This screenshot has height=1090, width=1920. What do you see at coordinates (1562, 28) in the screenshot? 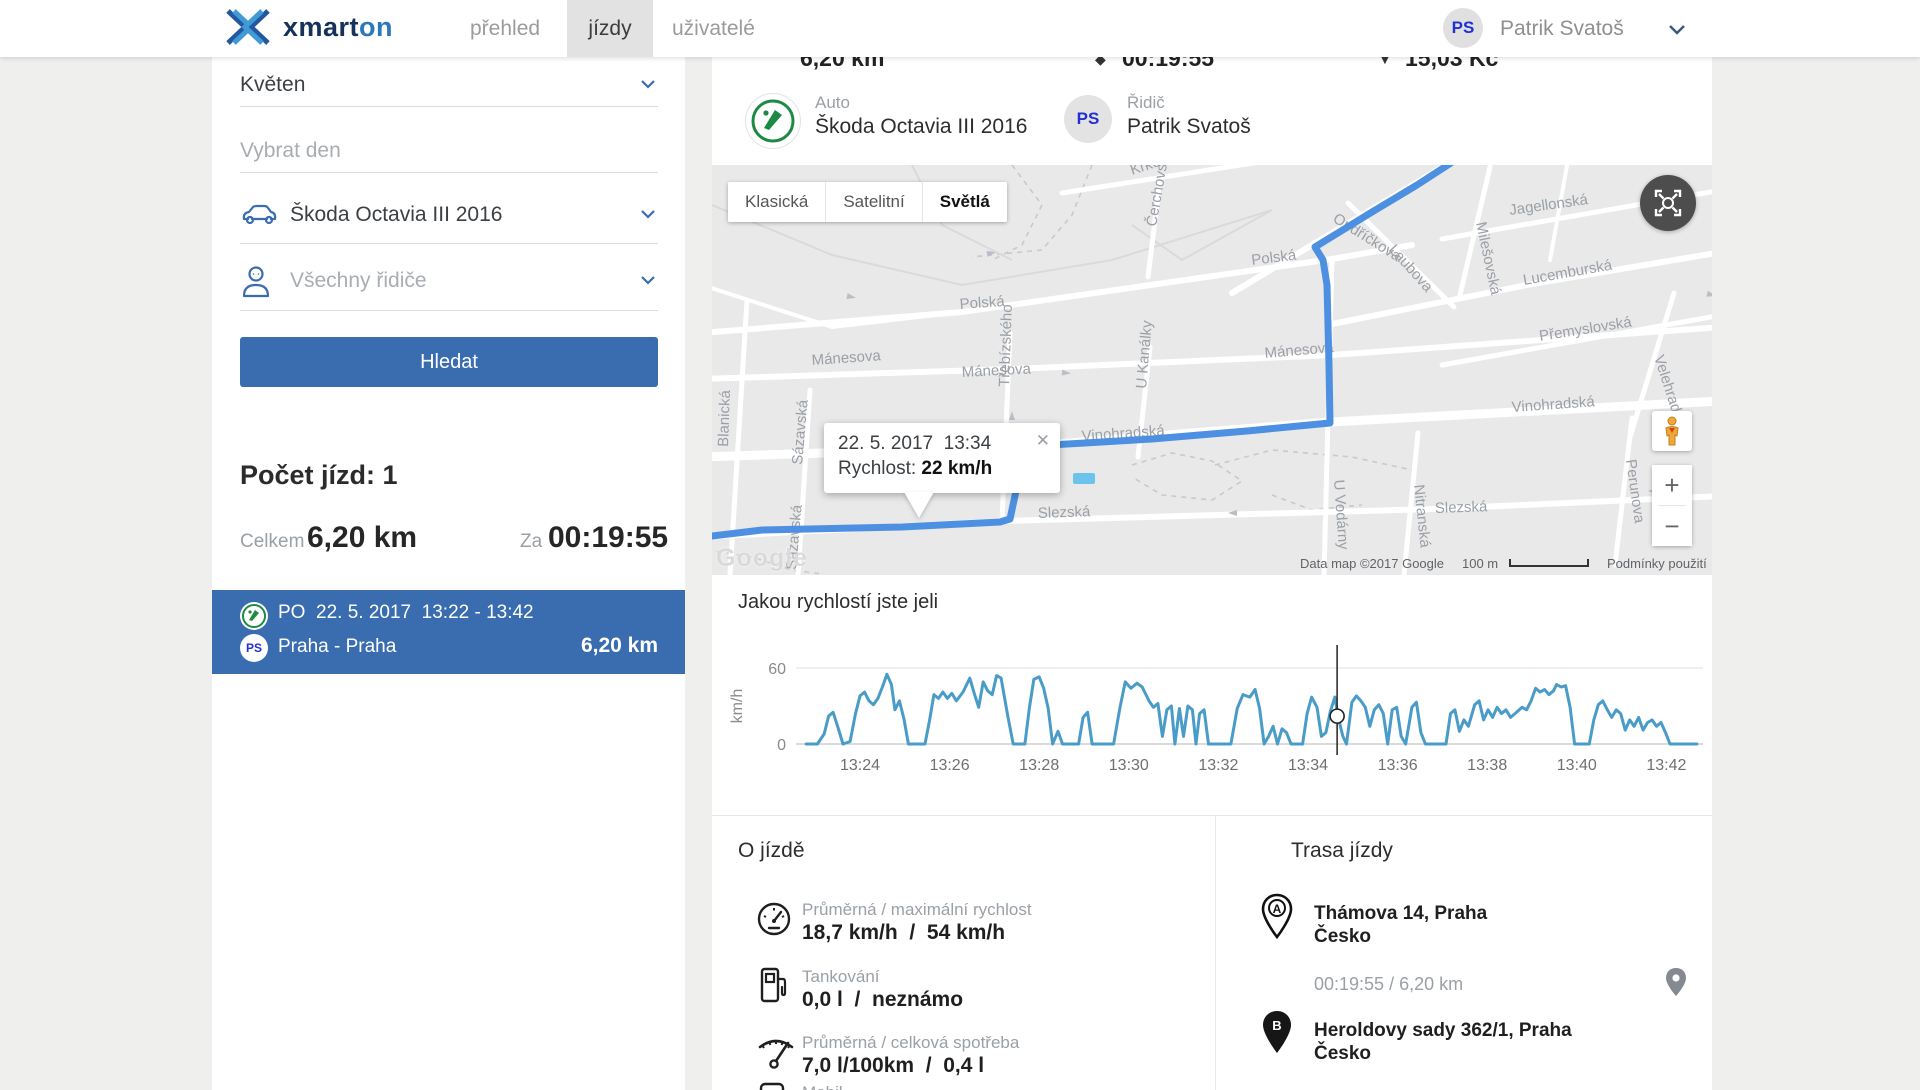
I see `user-name: Patrik Svatoš` at bounding box center [1562, 28].